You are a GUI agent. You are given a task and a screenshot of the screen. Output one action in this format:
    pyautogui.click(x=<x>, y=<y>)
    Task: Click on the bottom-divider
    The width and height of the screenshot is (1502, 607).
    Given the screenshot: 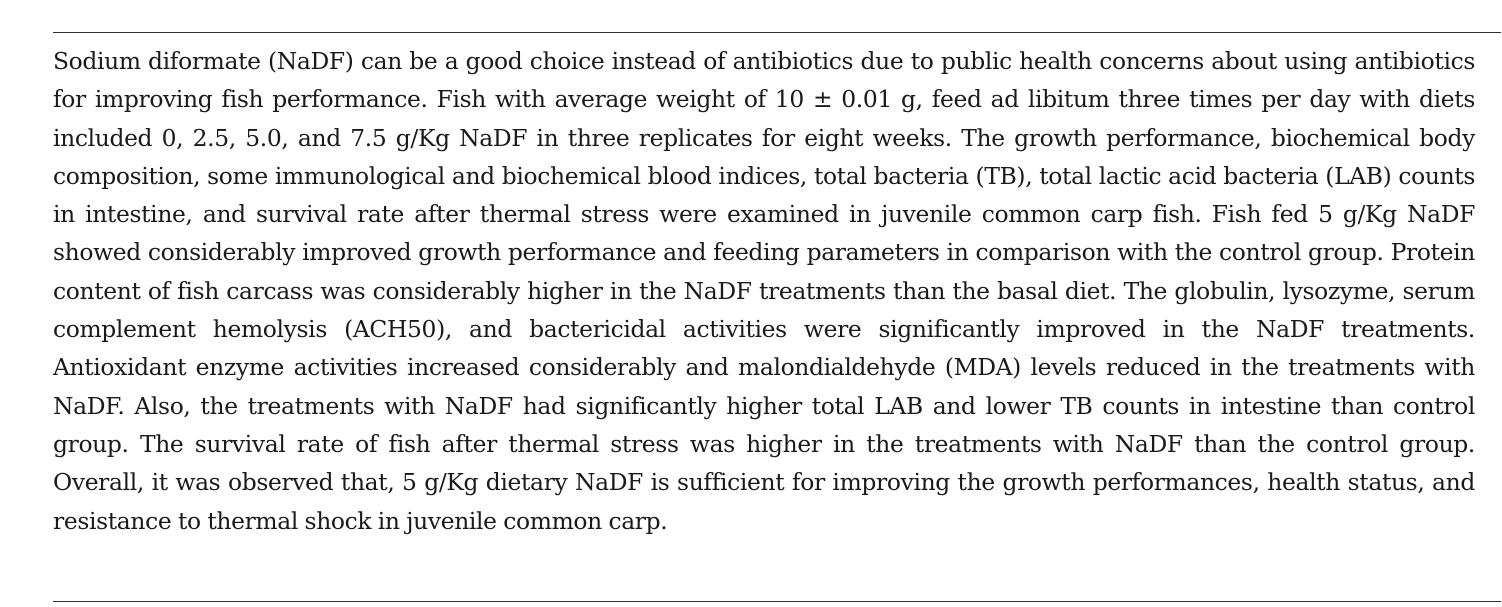 What is the action you would take?
    pyautogui.click(x=777, y=601)
    